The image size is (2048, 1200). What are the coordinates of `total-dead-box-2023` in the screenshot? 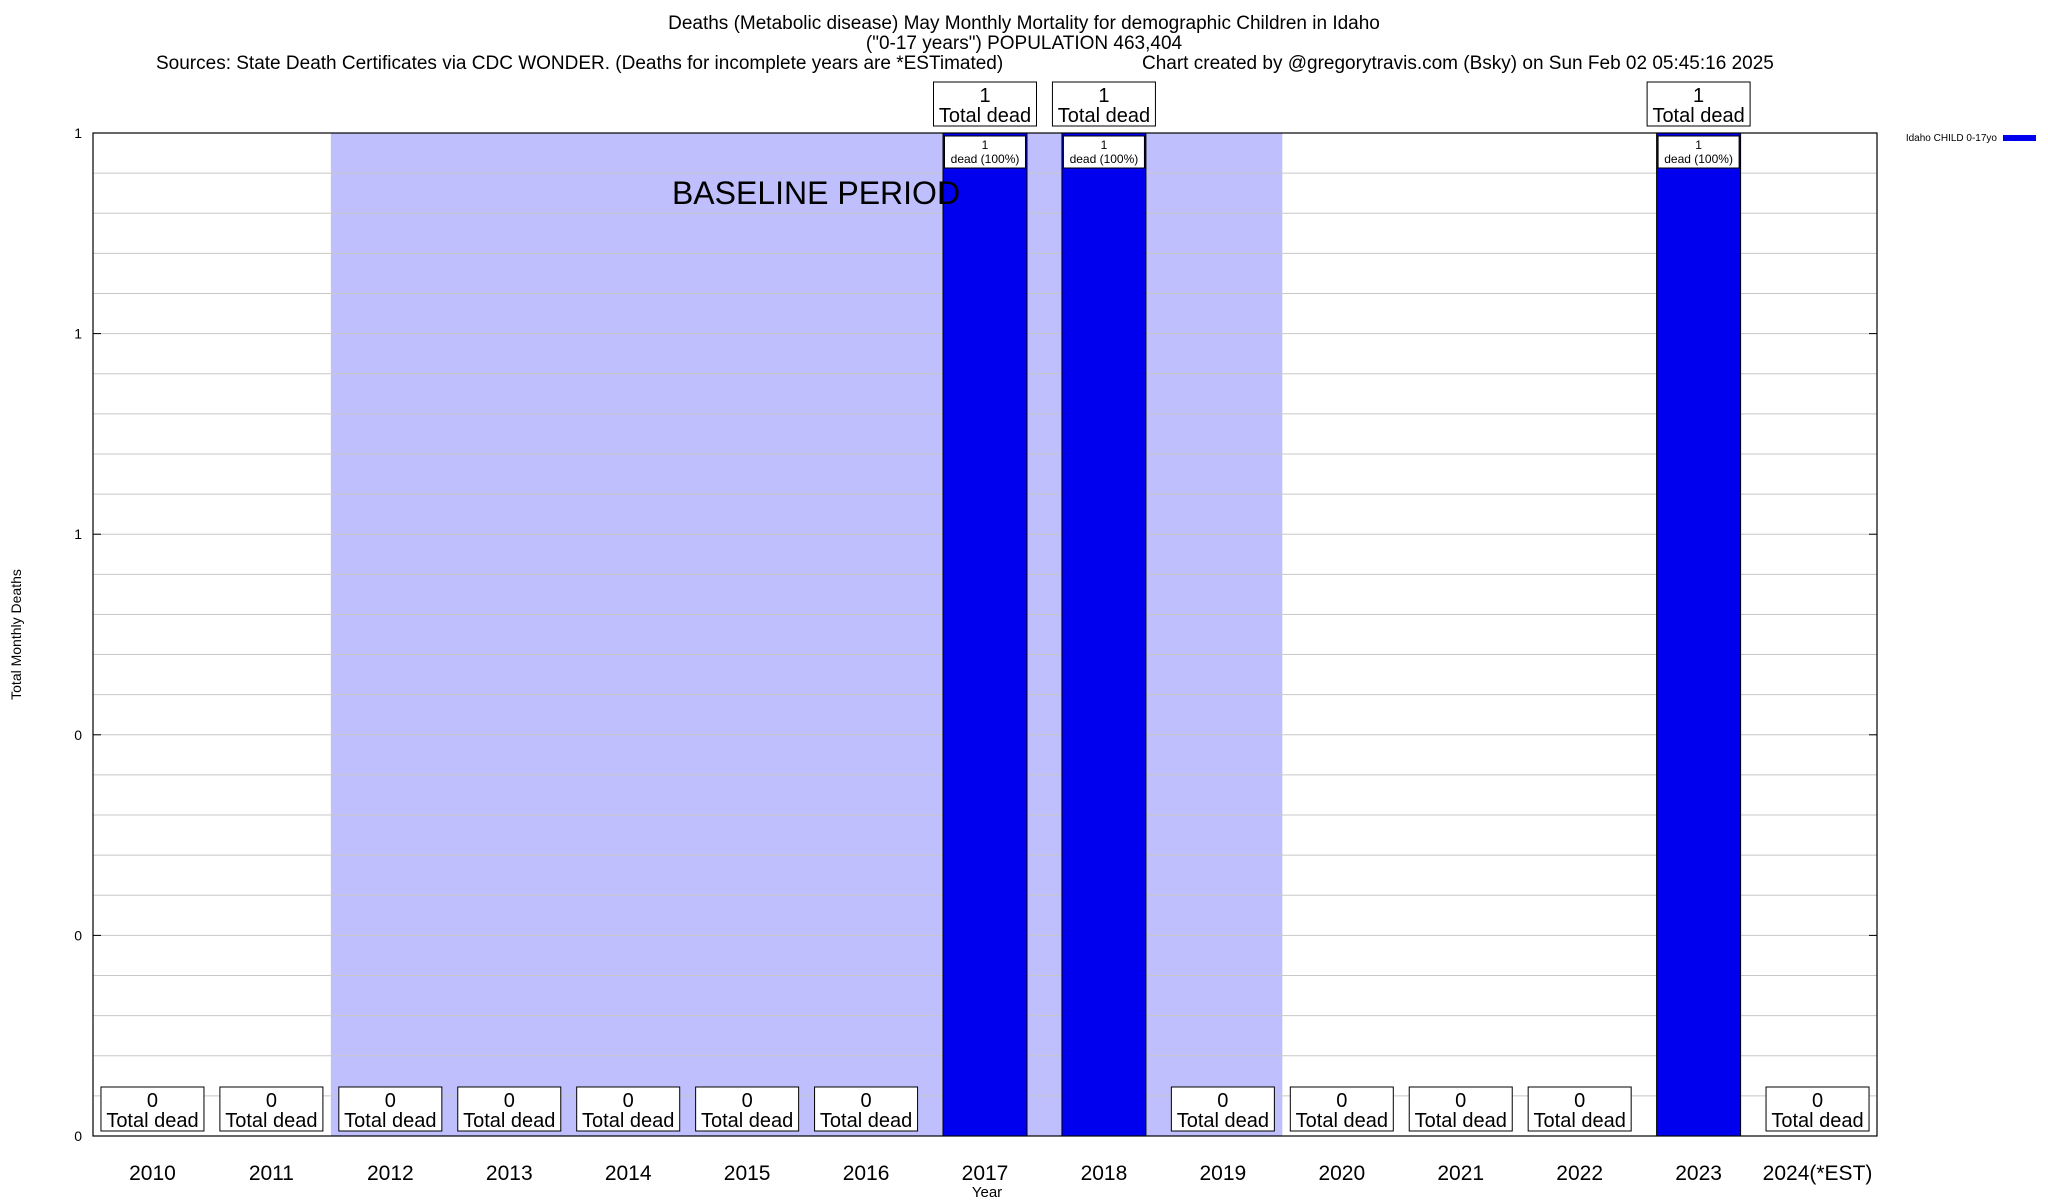 It's located at (1698, 104).